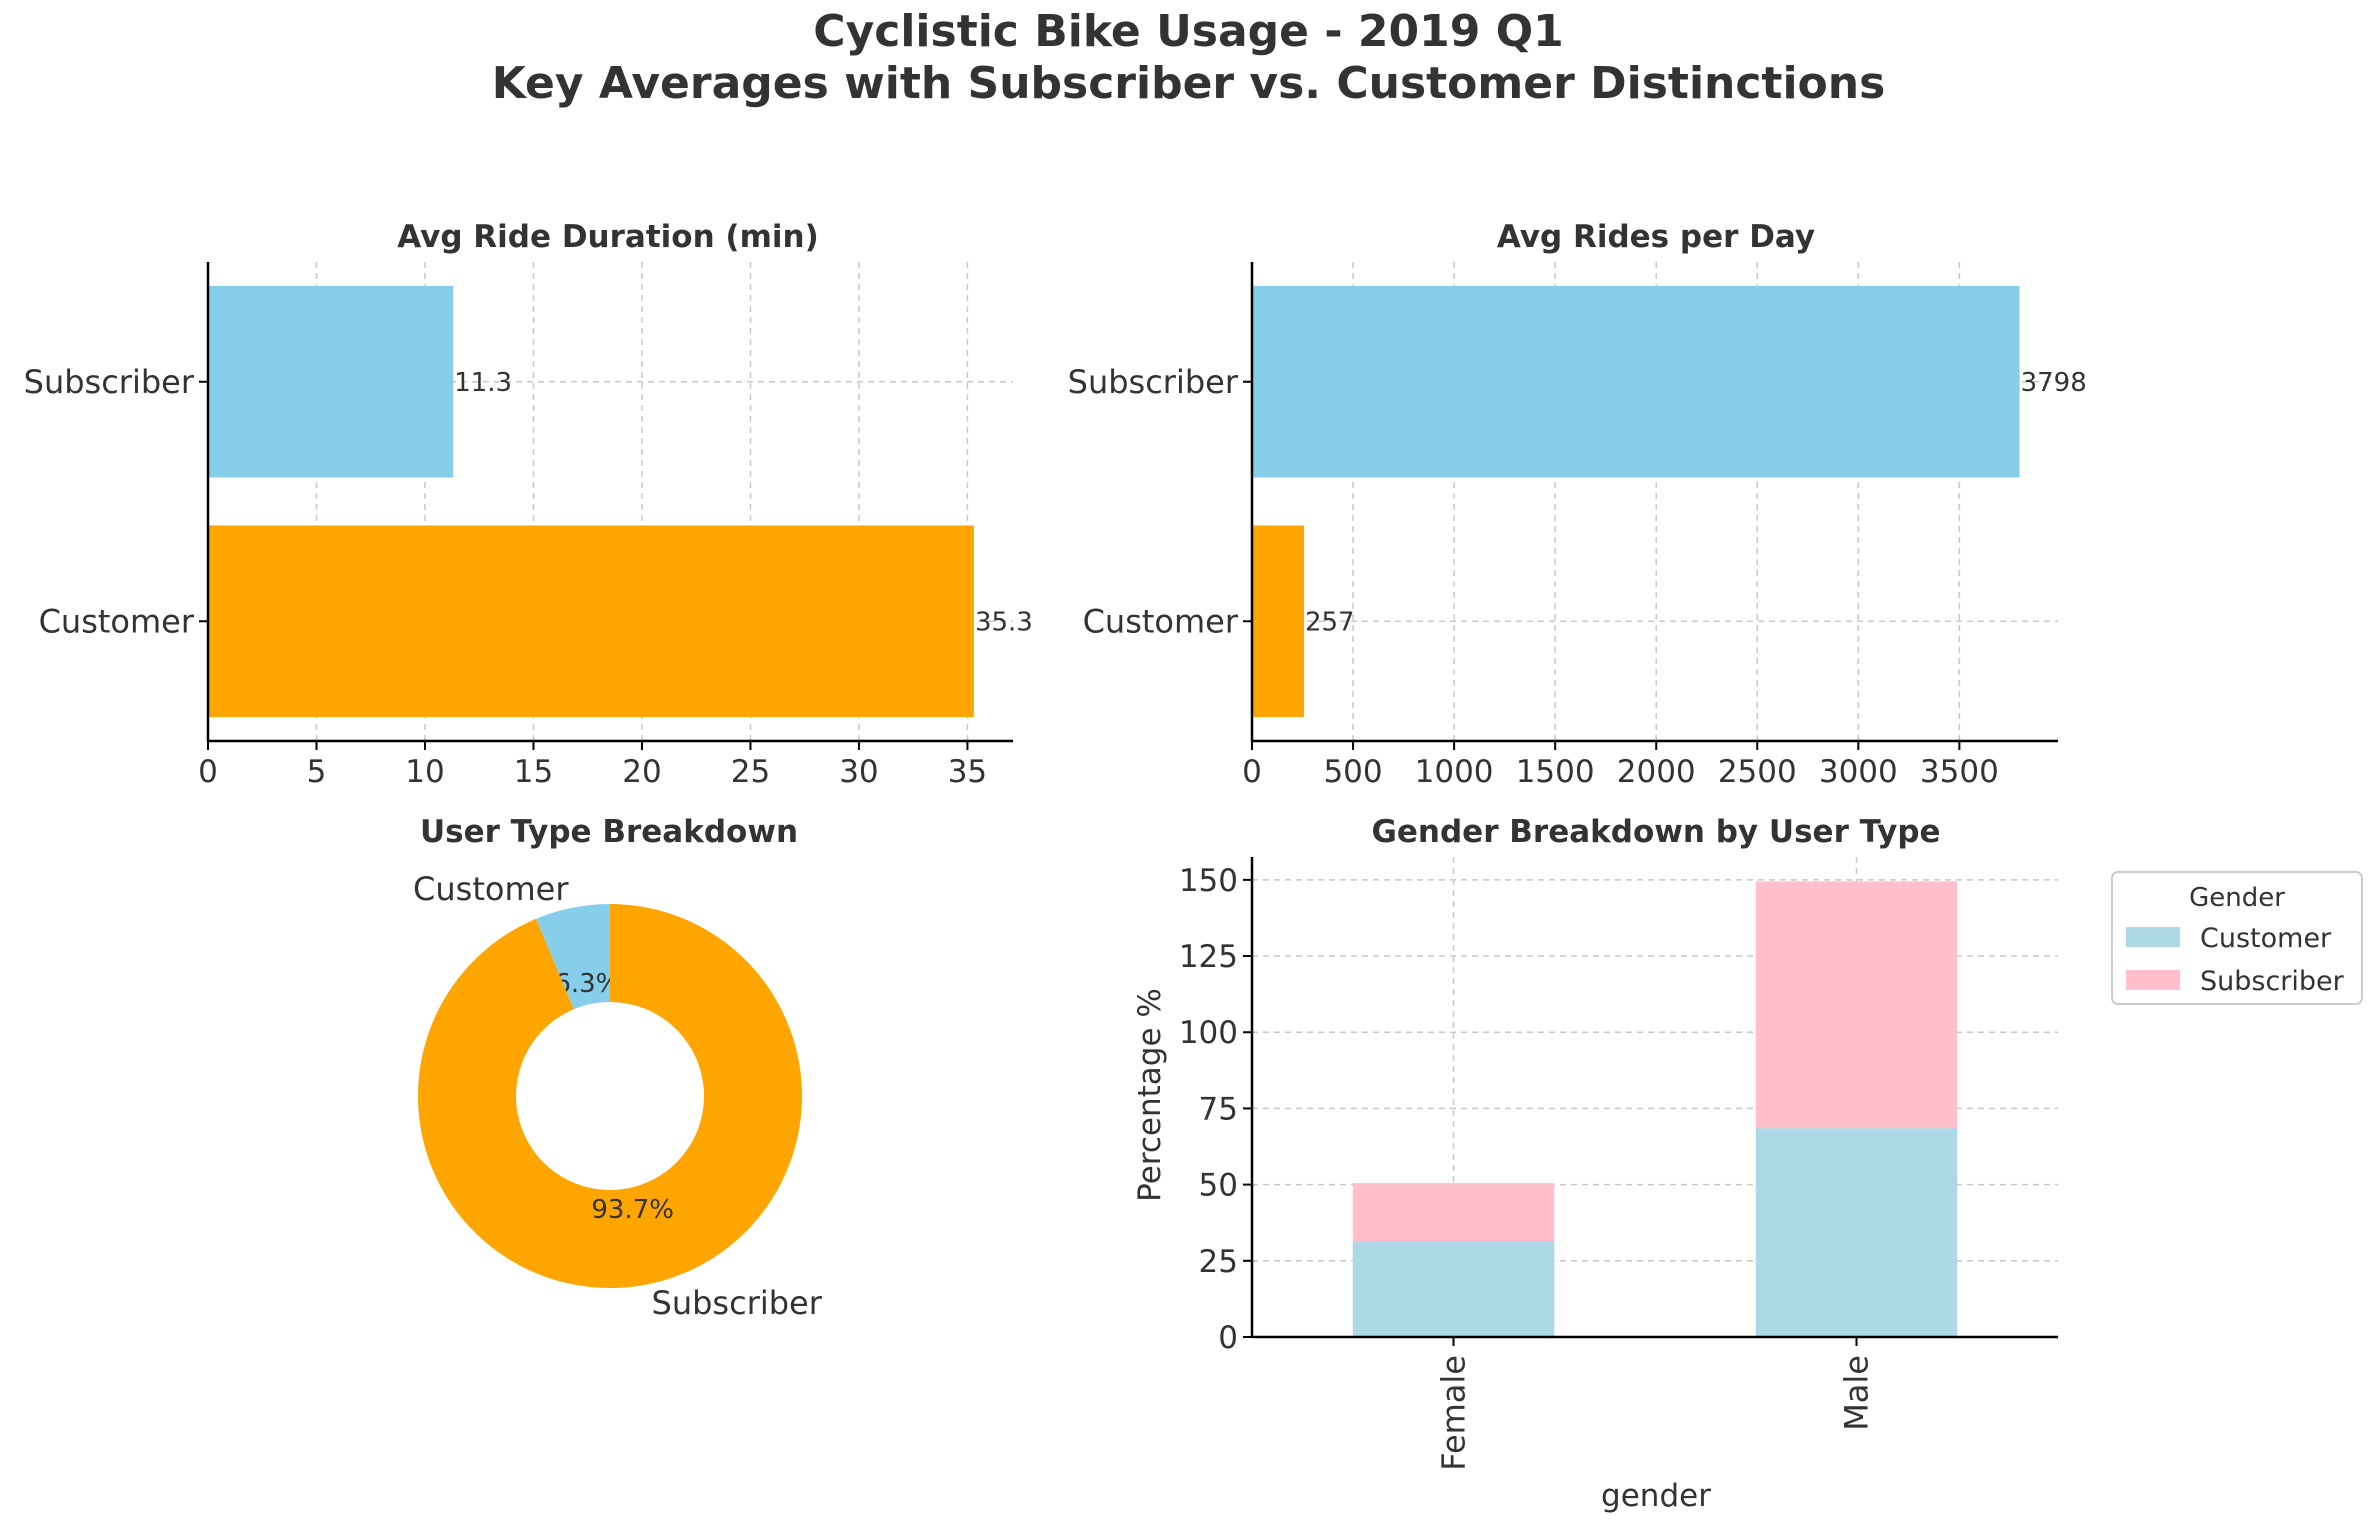  I want to click on duration-xtick-label-1: 5, so click(317, 772).